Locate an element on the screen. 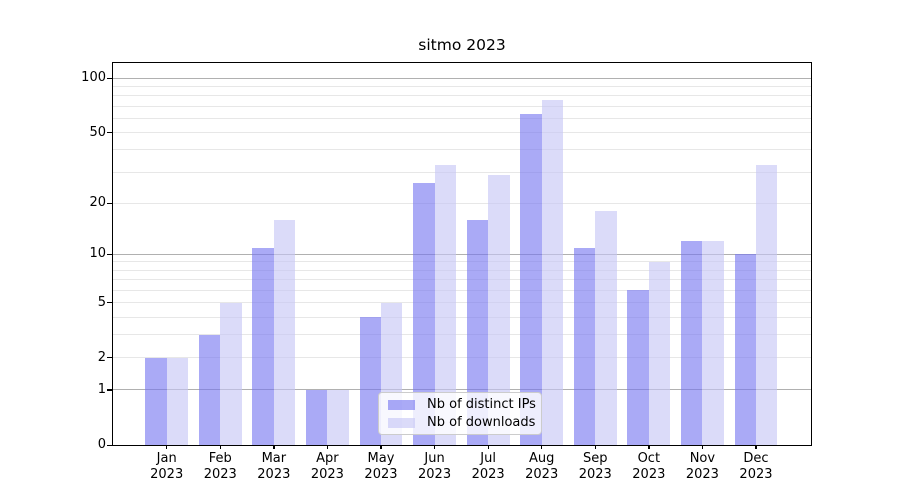 The width and height of the screenshot is (900, 500). legend: Nb of distinct IPs Nb of downloads is located at coordinates (460, 413).